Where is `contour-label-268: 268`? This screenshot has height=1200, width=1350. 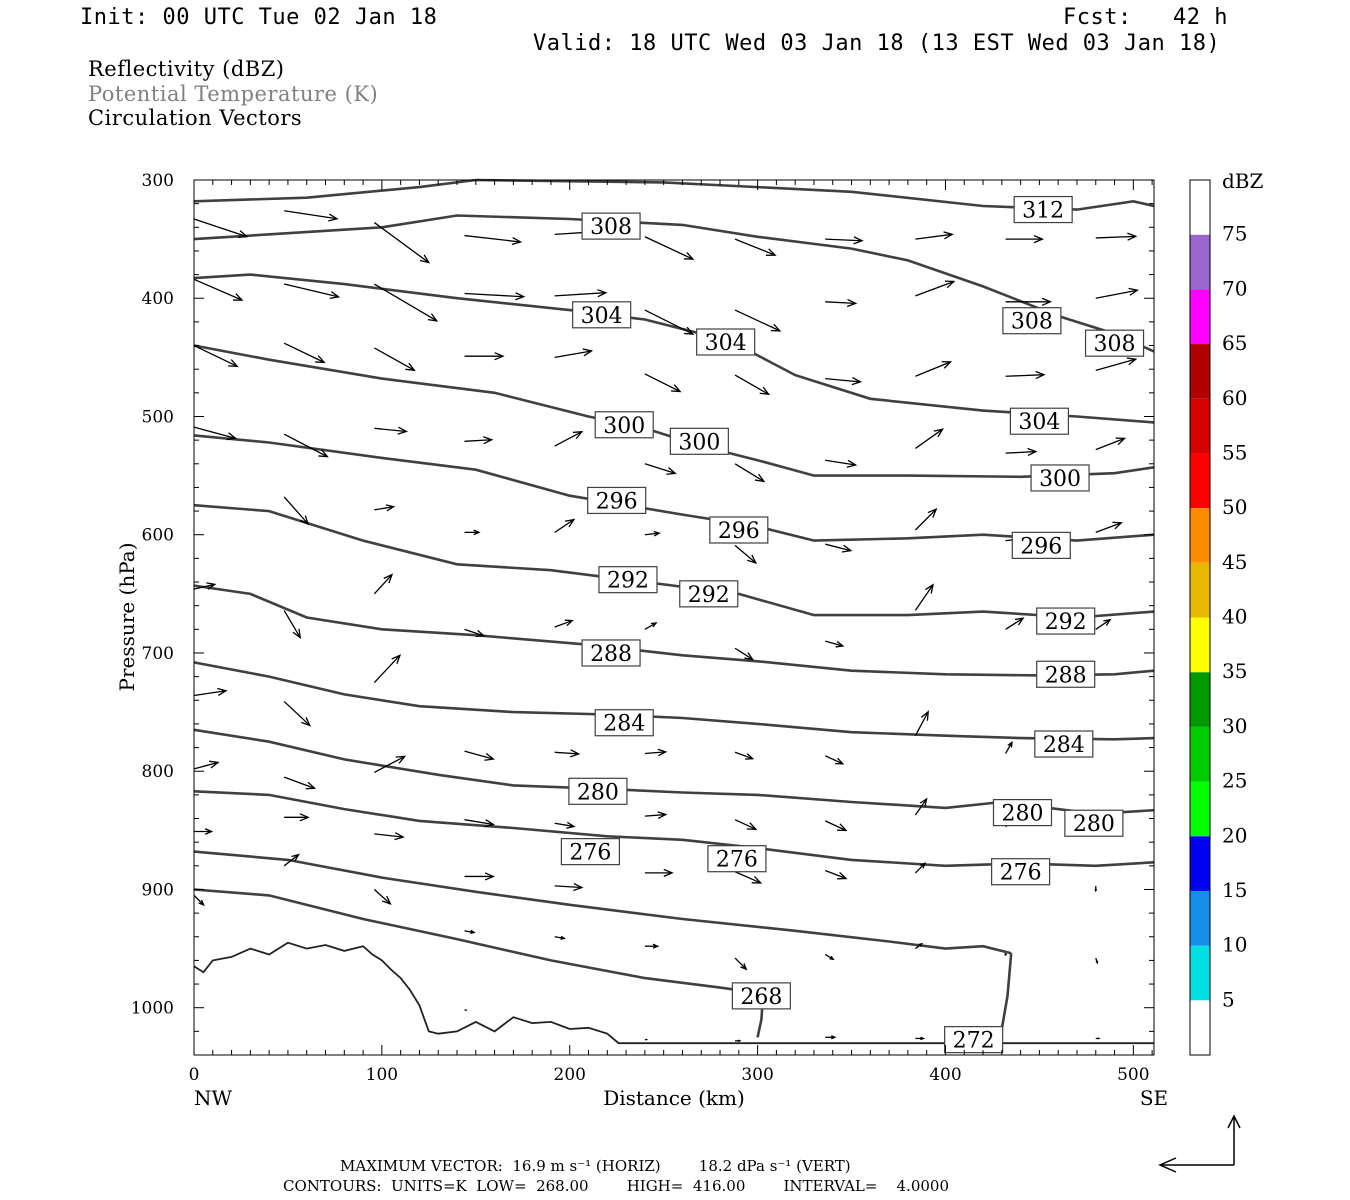
contour-label-268: 268 is located at coordinates (761, 996).